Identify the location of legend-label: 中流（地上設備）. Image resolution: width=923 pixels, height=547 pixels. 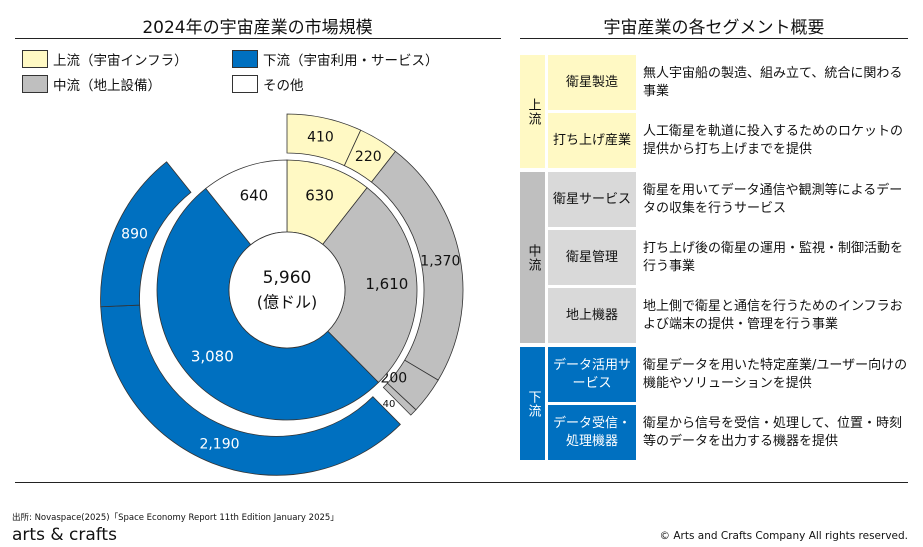
(107, 86).